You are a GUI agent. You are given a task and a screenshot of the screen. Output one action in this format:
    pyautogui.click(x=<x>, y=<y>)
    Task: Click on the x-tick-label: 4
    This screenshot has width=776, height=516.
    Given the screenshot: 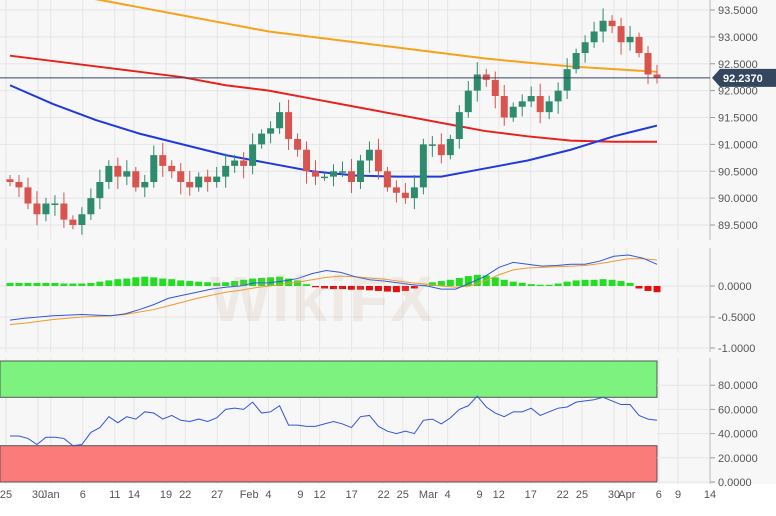 What is the action you would take?
    pyautogui.click(x=448, y=495)
    